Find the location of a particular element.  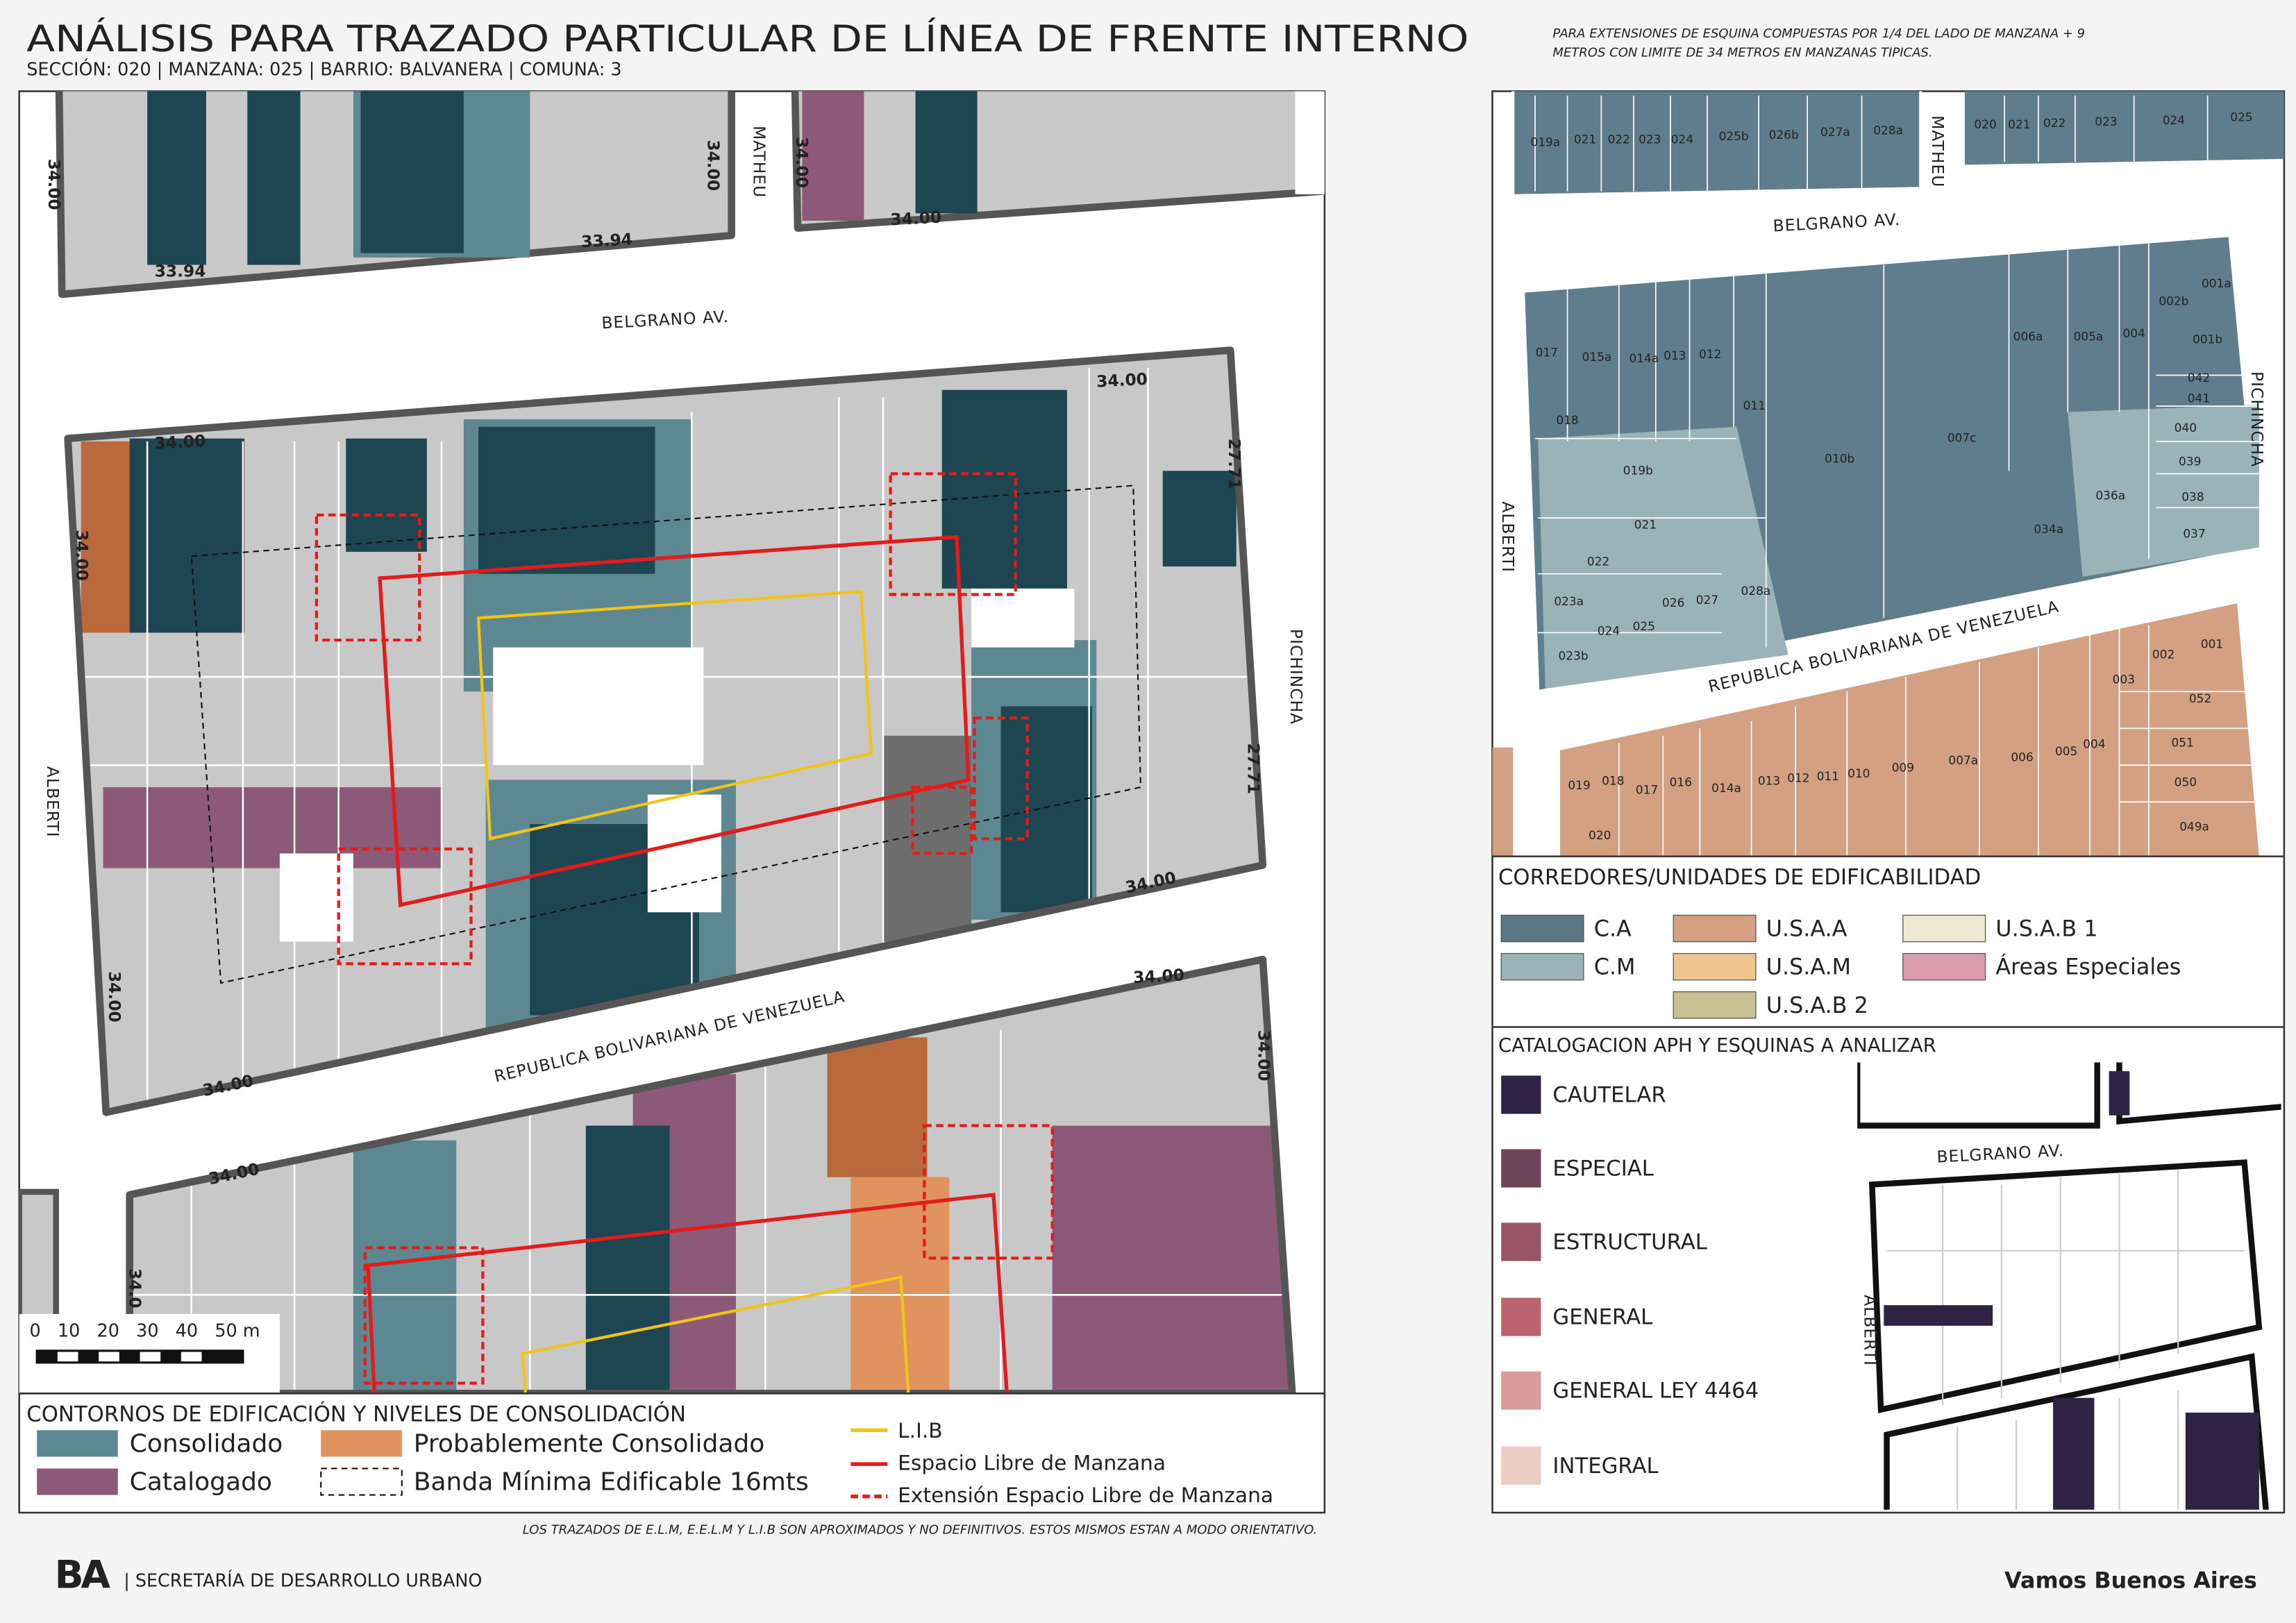

parcel-label: 018 is located at coordinates (1613, 781).